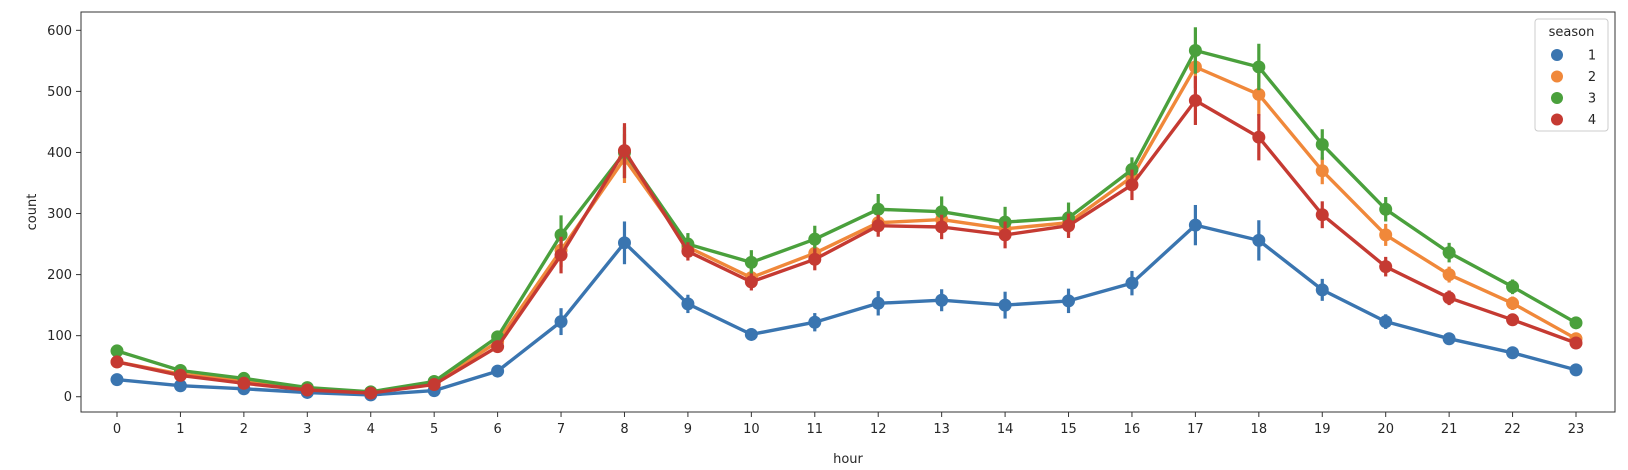 This screenshot has width=1628, height=470. What do you see at coordinates (180, 429) in the screenshot?
I see `x-tick-label: 1` at bounding box center [180, 429].